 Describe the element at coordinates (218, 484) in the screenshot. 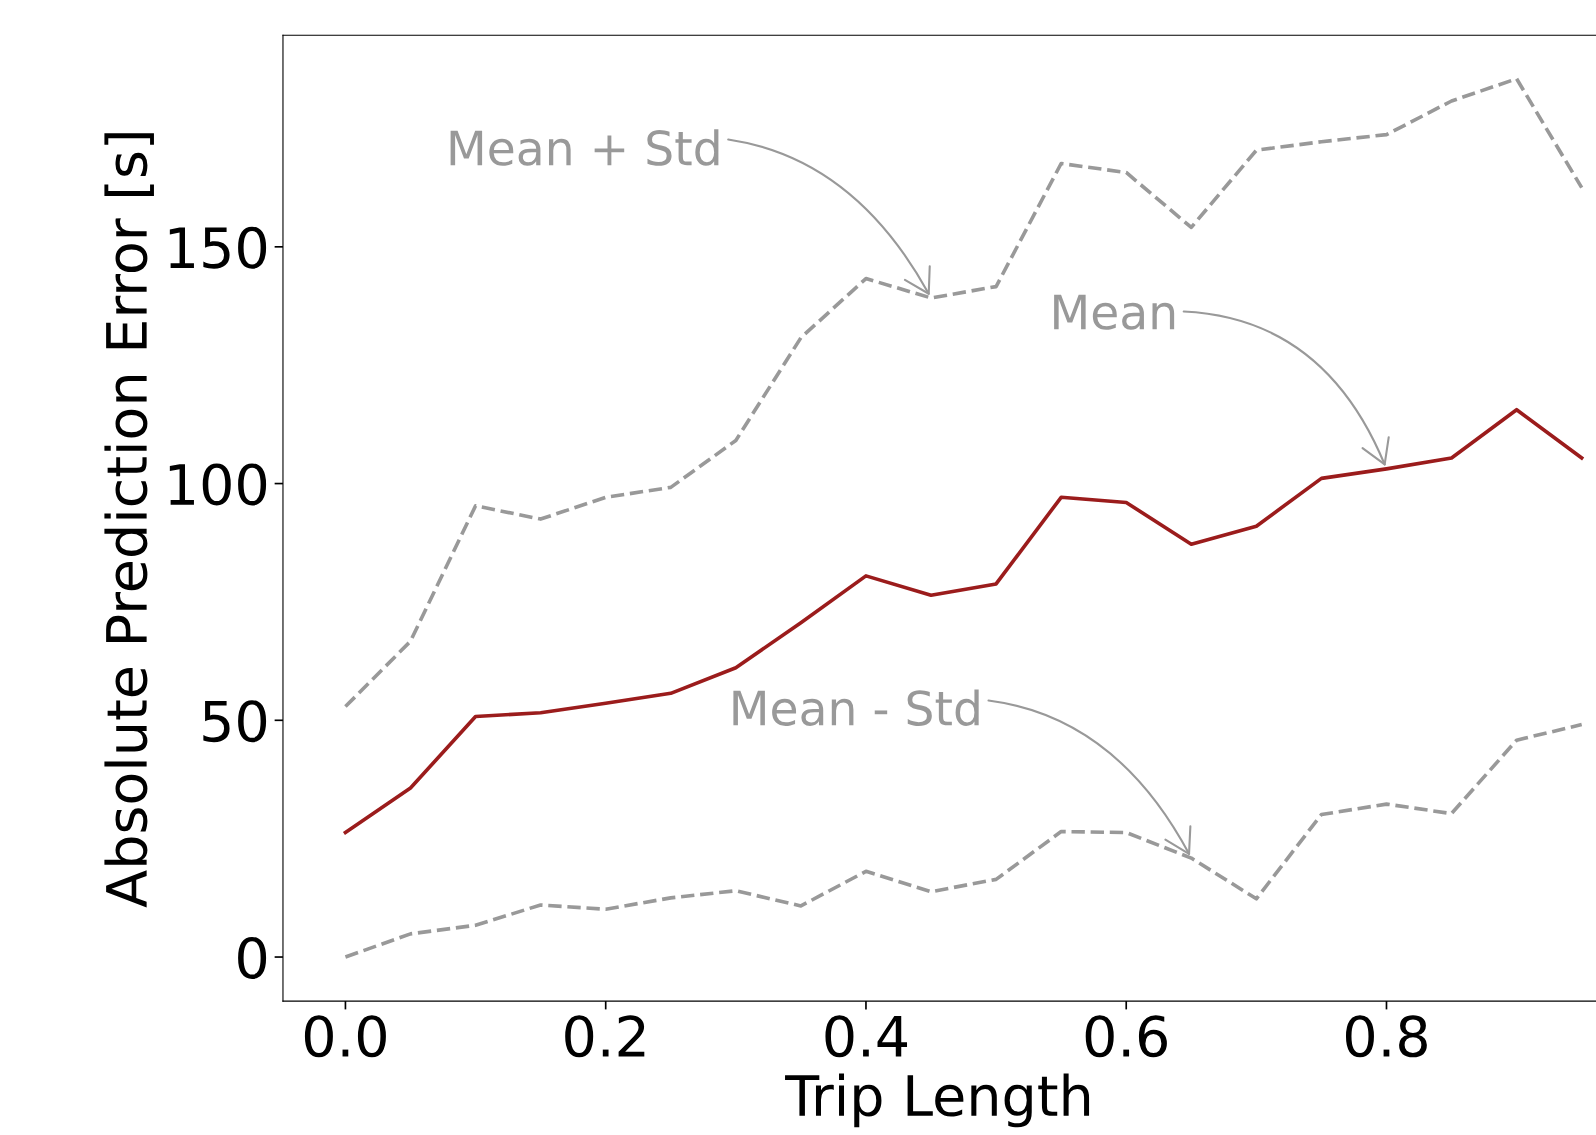

I see `y-tick-label: 100` at that location.